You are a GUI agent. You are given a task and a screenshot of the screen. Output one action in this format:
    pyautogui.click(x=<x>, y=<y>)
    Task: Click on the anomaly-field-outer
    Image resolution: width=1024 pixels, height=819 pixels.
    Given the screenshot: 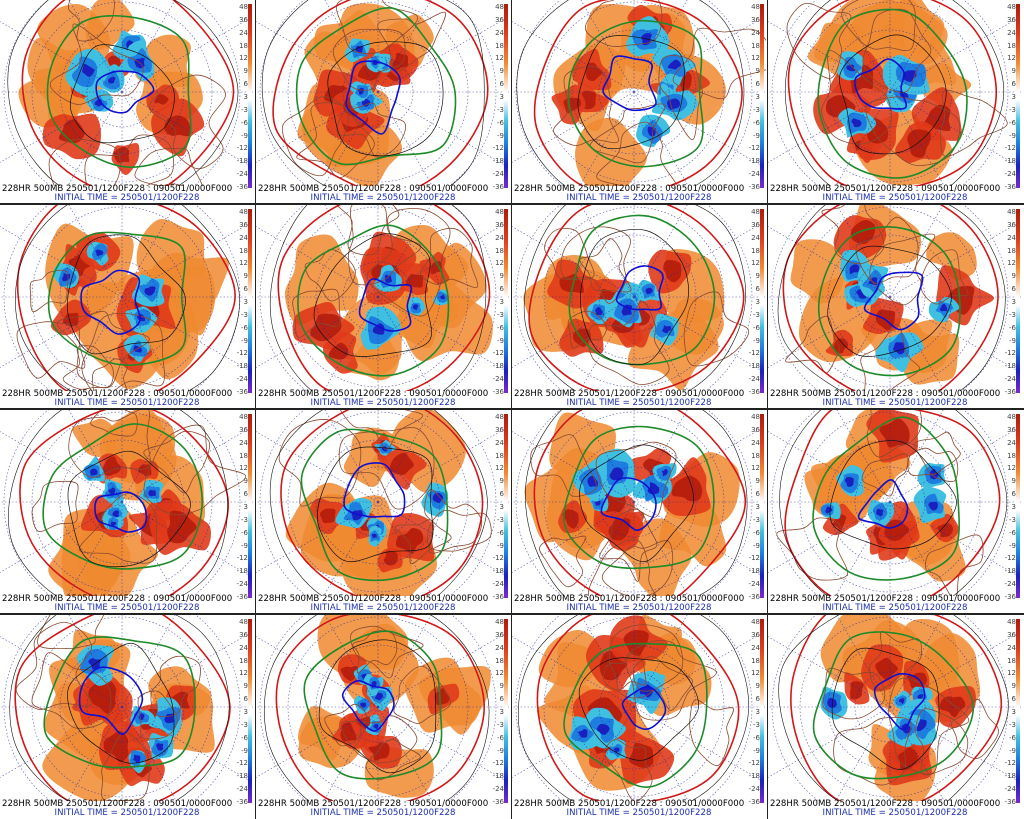 What is the action you would take?
    pyautogui.click(x=127, y=503)
    